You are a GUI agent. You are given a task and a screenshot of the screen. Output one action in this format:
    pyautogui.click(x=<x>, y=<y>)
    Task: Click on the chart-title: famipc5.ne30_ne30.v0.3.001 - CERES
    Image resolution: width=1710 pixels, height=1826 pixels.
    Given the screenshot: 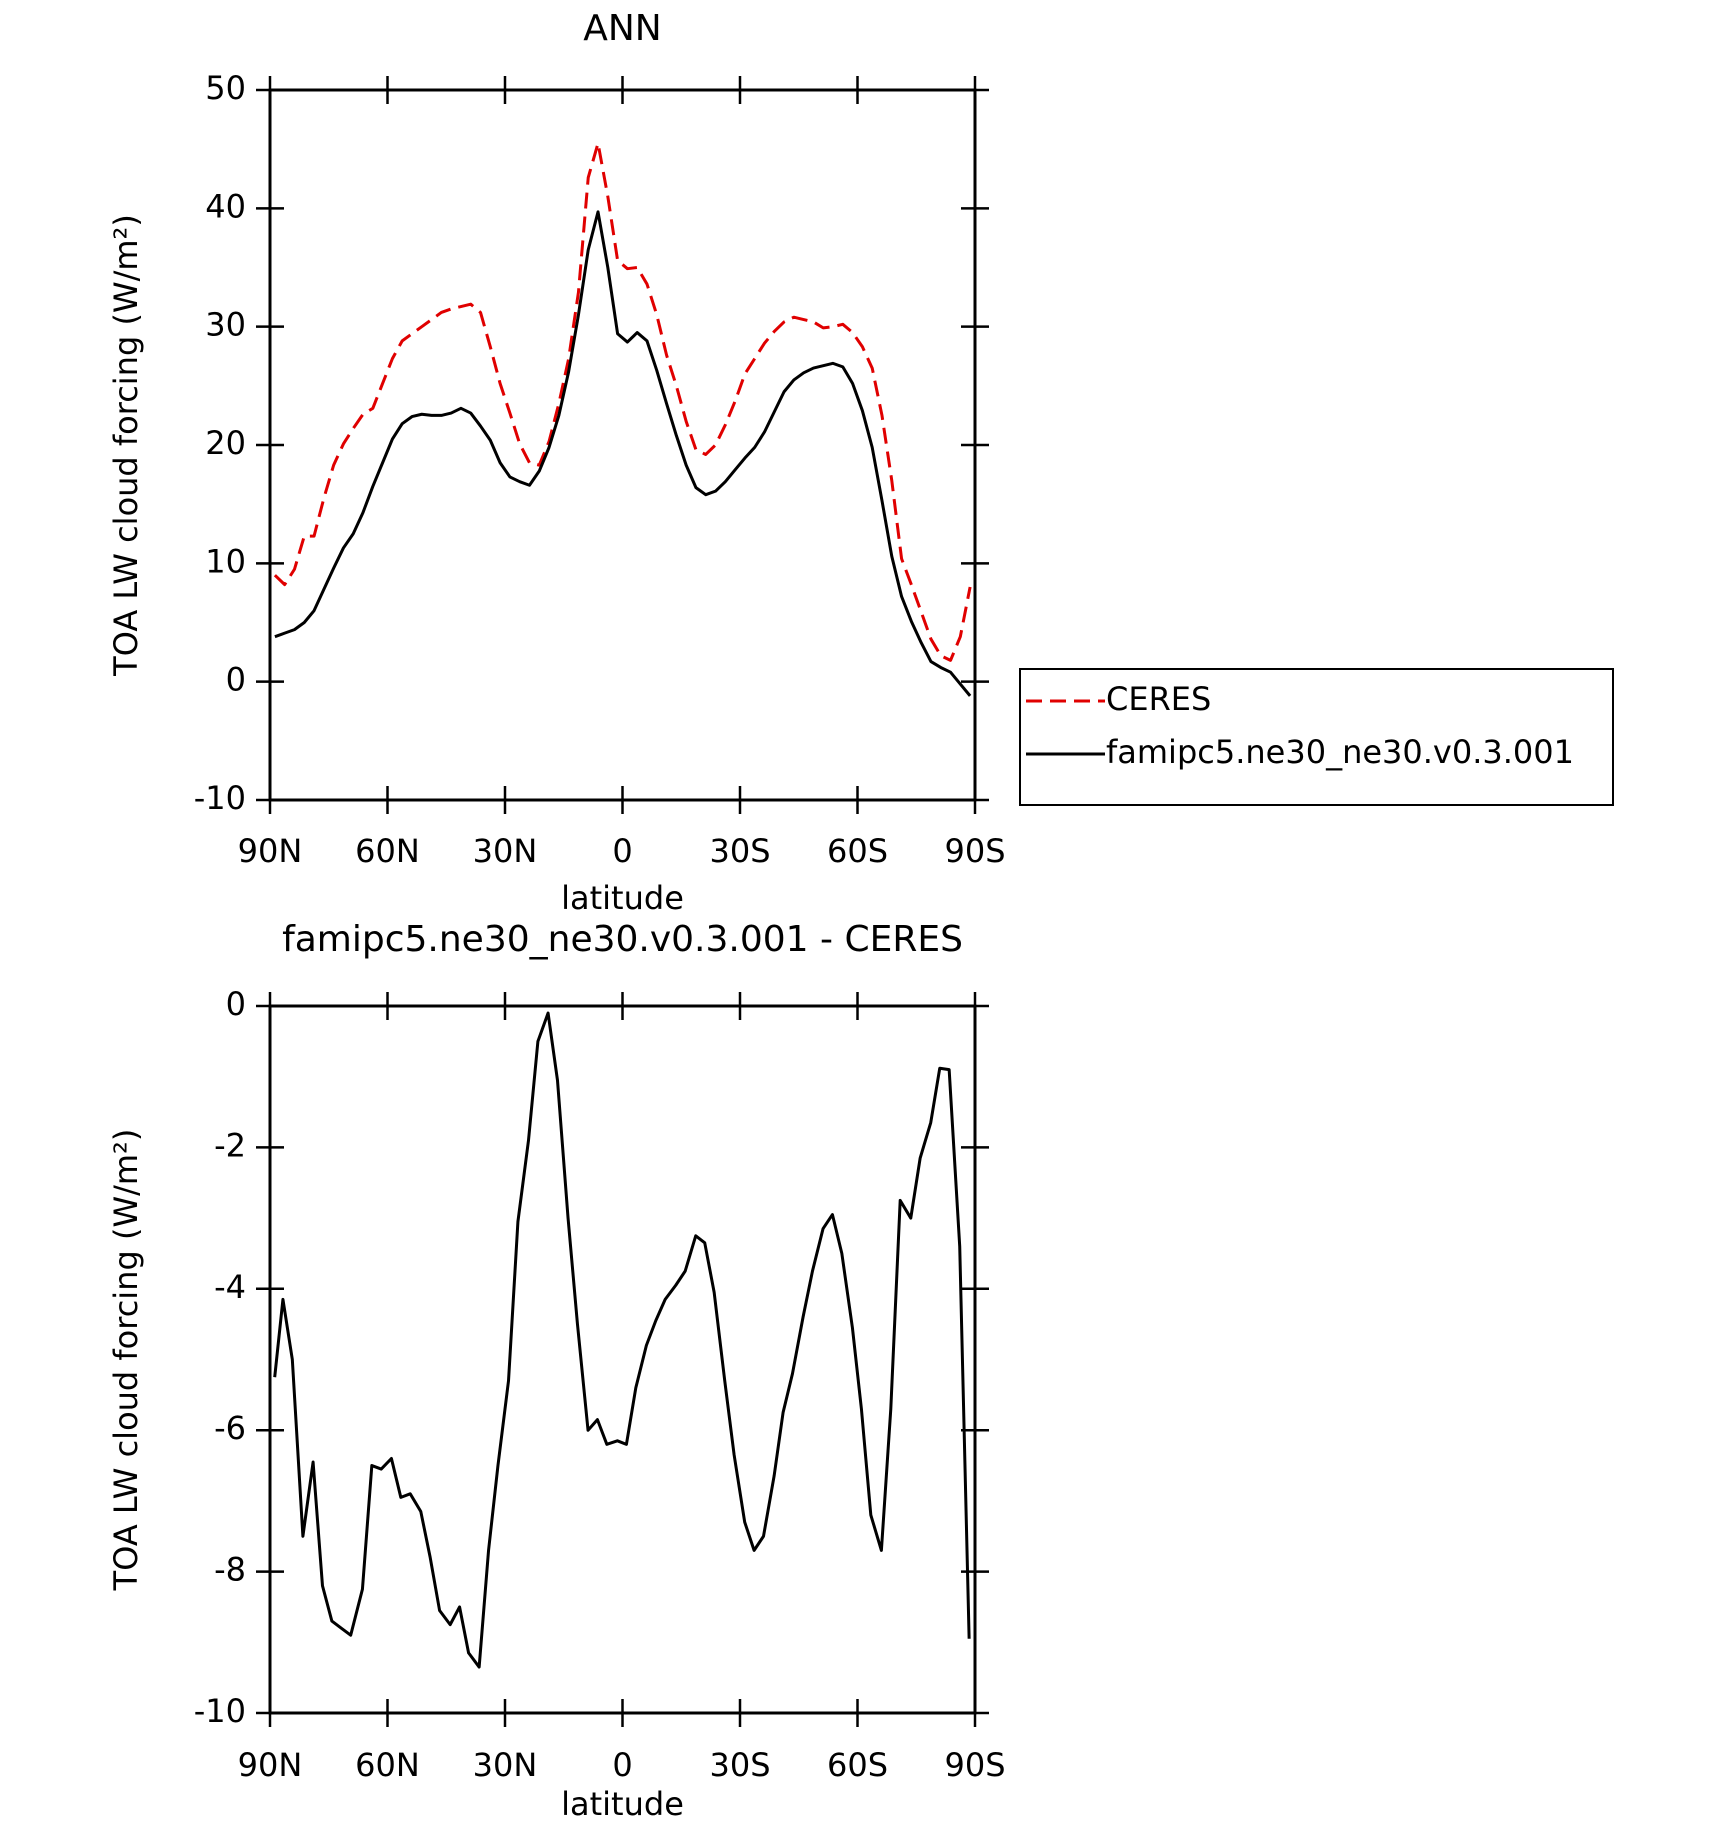 What is the action you would take?
    pyautogui.click(x=622, y=939)
    